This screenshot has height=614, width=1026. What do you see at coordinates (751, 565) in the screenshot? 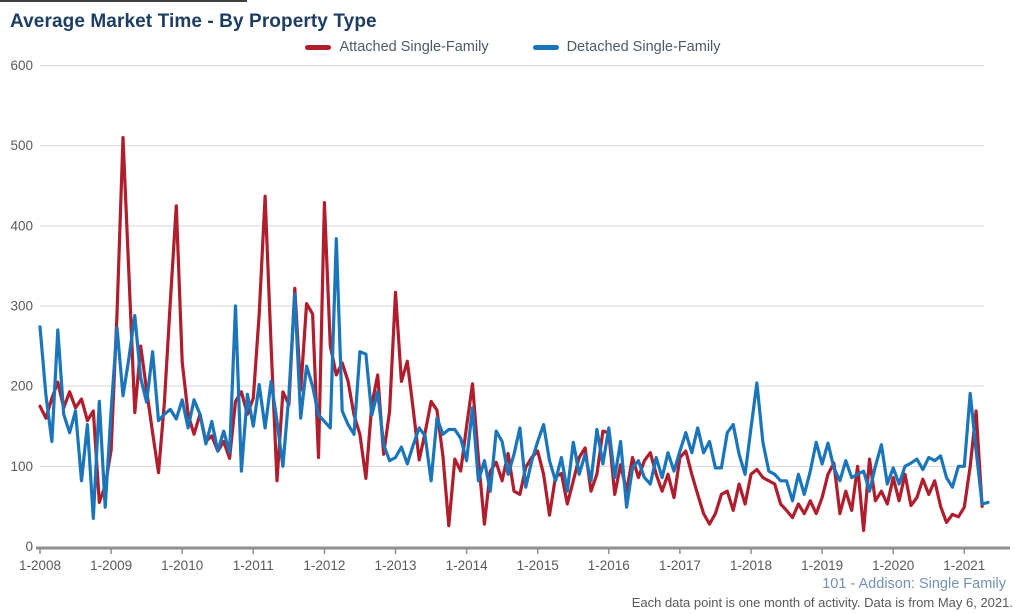
I see `x-axis-label: 1-2018` at bounding box center [751, 565].